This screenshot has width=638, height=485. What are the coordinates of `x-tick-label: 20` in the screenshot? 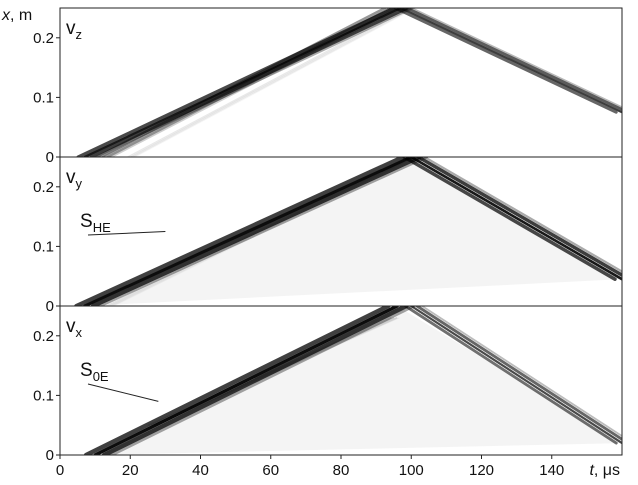 It's located at (130, 470).